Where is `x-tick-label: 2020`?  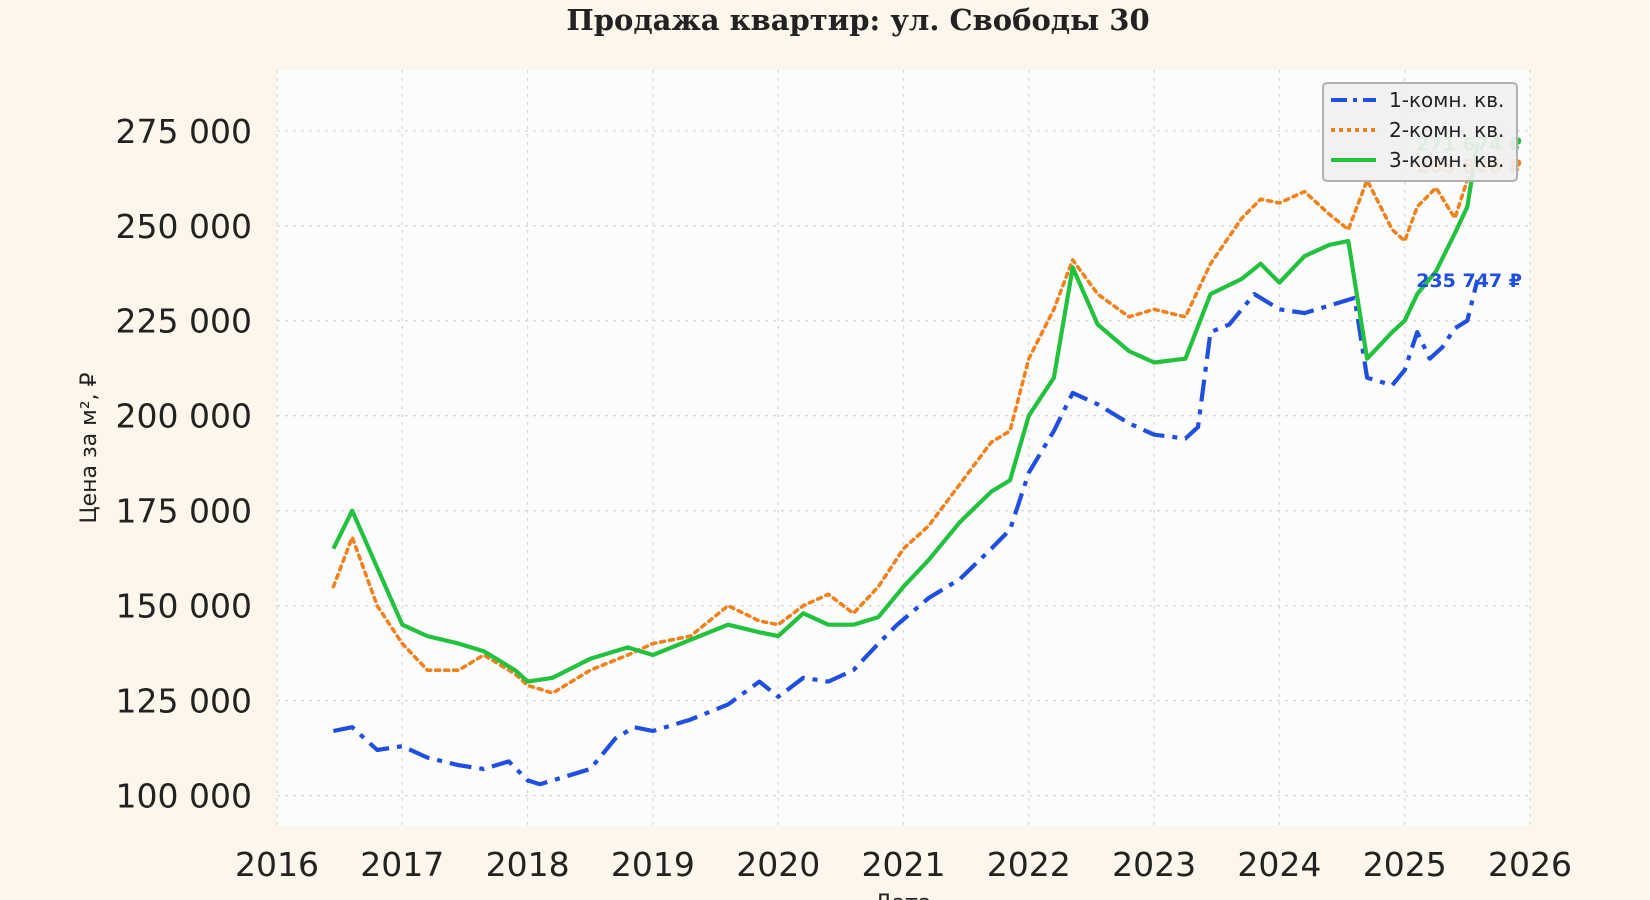 x-tick-label: 2020 is located at coordinates (778, 864).